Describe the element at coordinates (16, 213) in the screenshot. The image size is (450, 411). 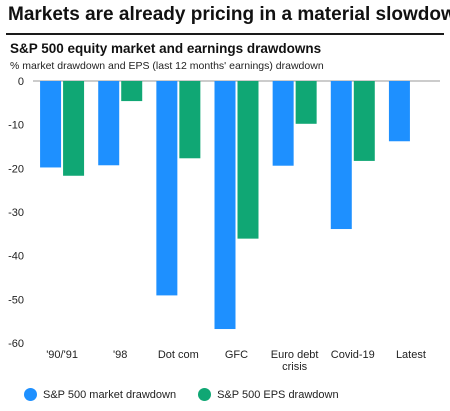
I see `y-tick-label: -30` at that location.